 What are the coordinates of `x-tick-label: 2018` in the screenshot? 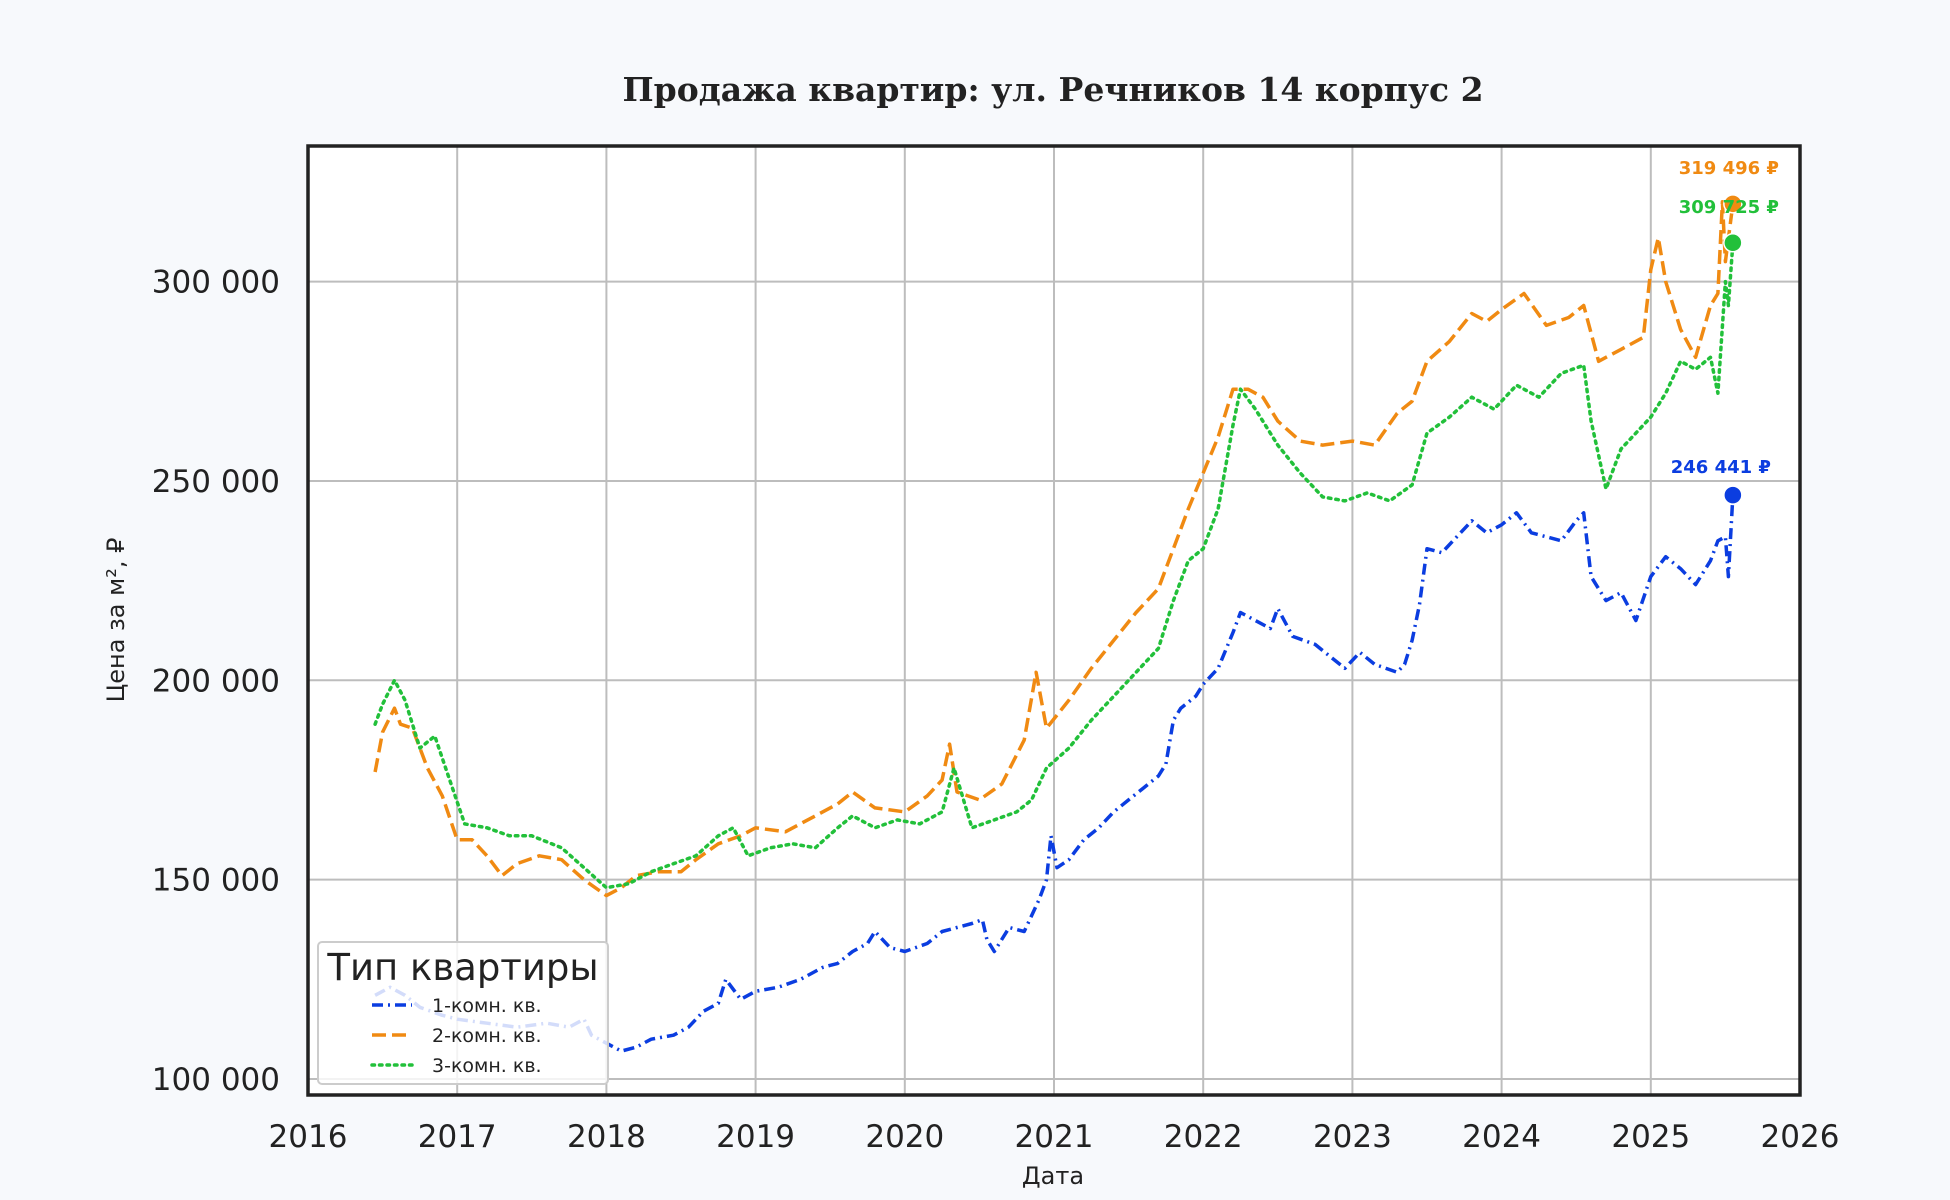 It's located at (606, 1137).